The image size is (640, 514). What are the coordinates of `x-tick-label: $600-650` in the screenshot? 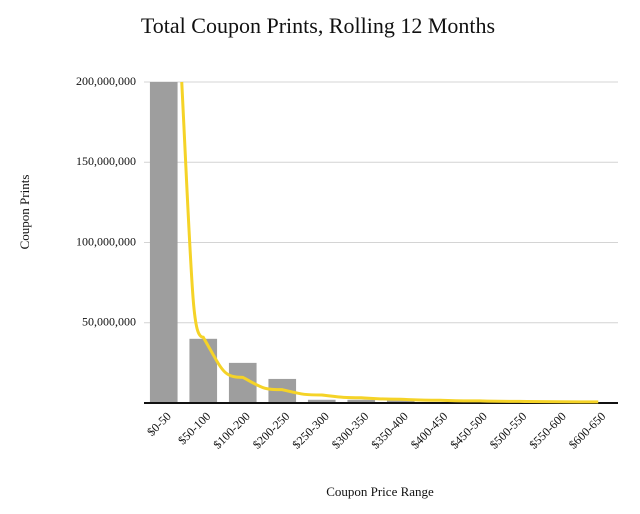 It's located at (587, 430).